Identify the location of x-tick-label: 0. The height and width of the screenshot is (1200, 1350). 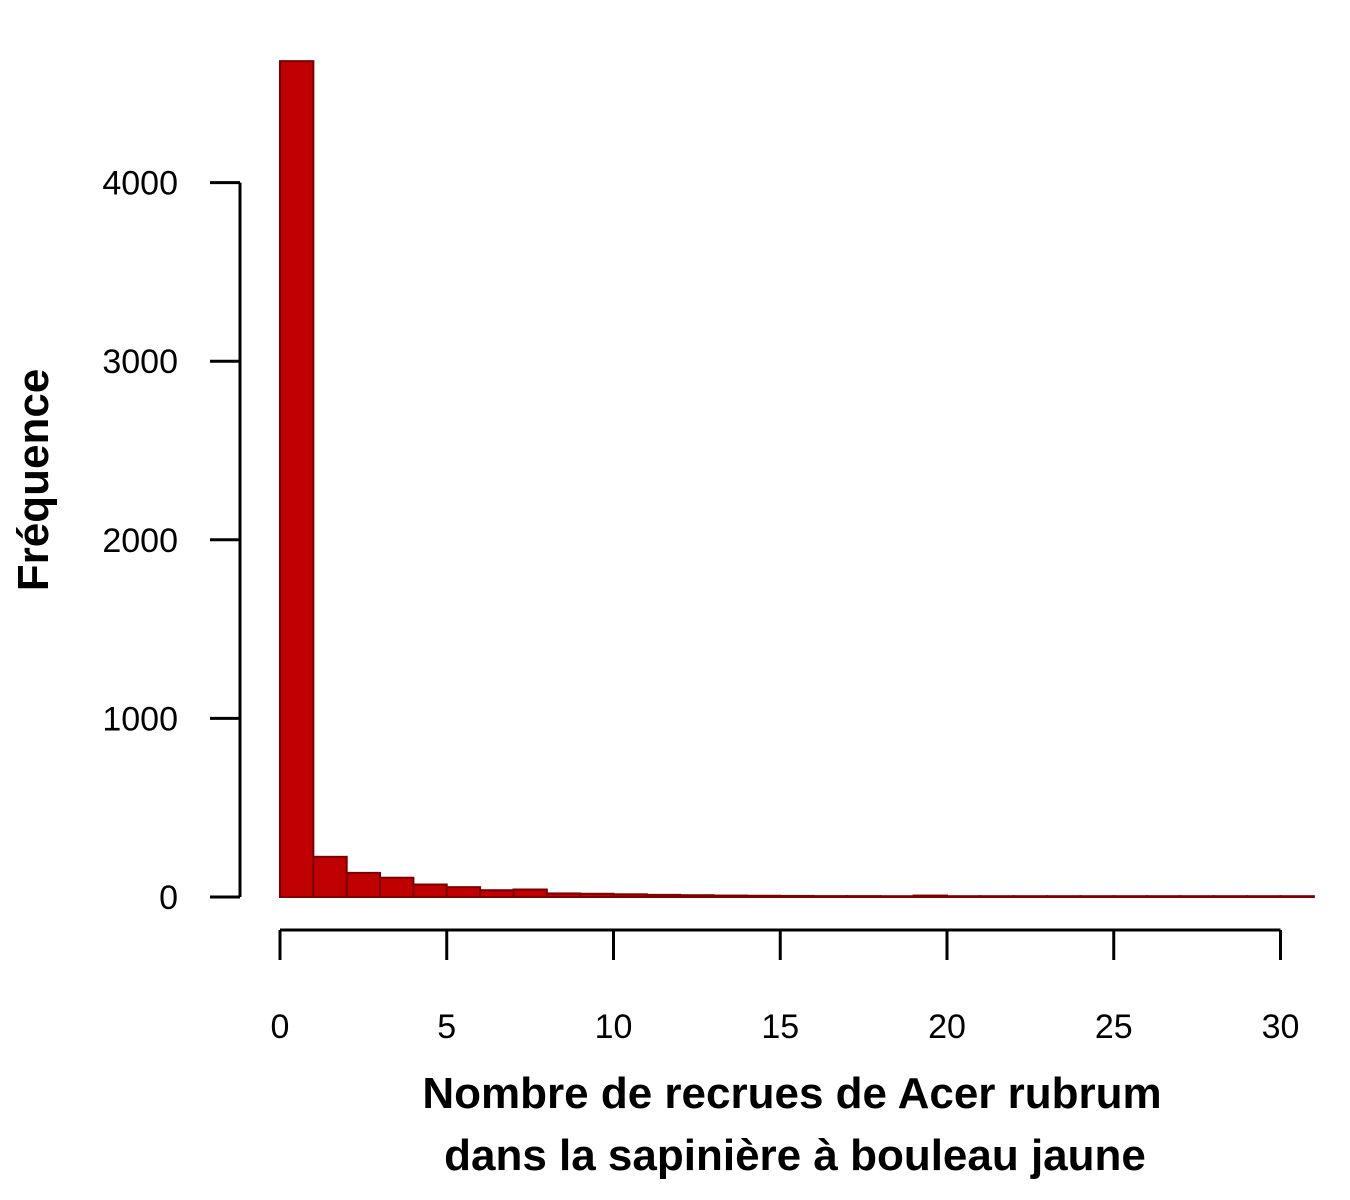
(280, 1027).